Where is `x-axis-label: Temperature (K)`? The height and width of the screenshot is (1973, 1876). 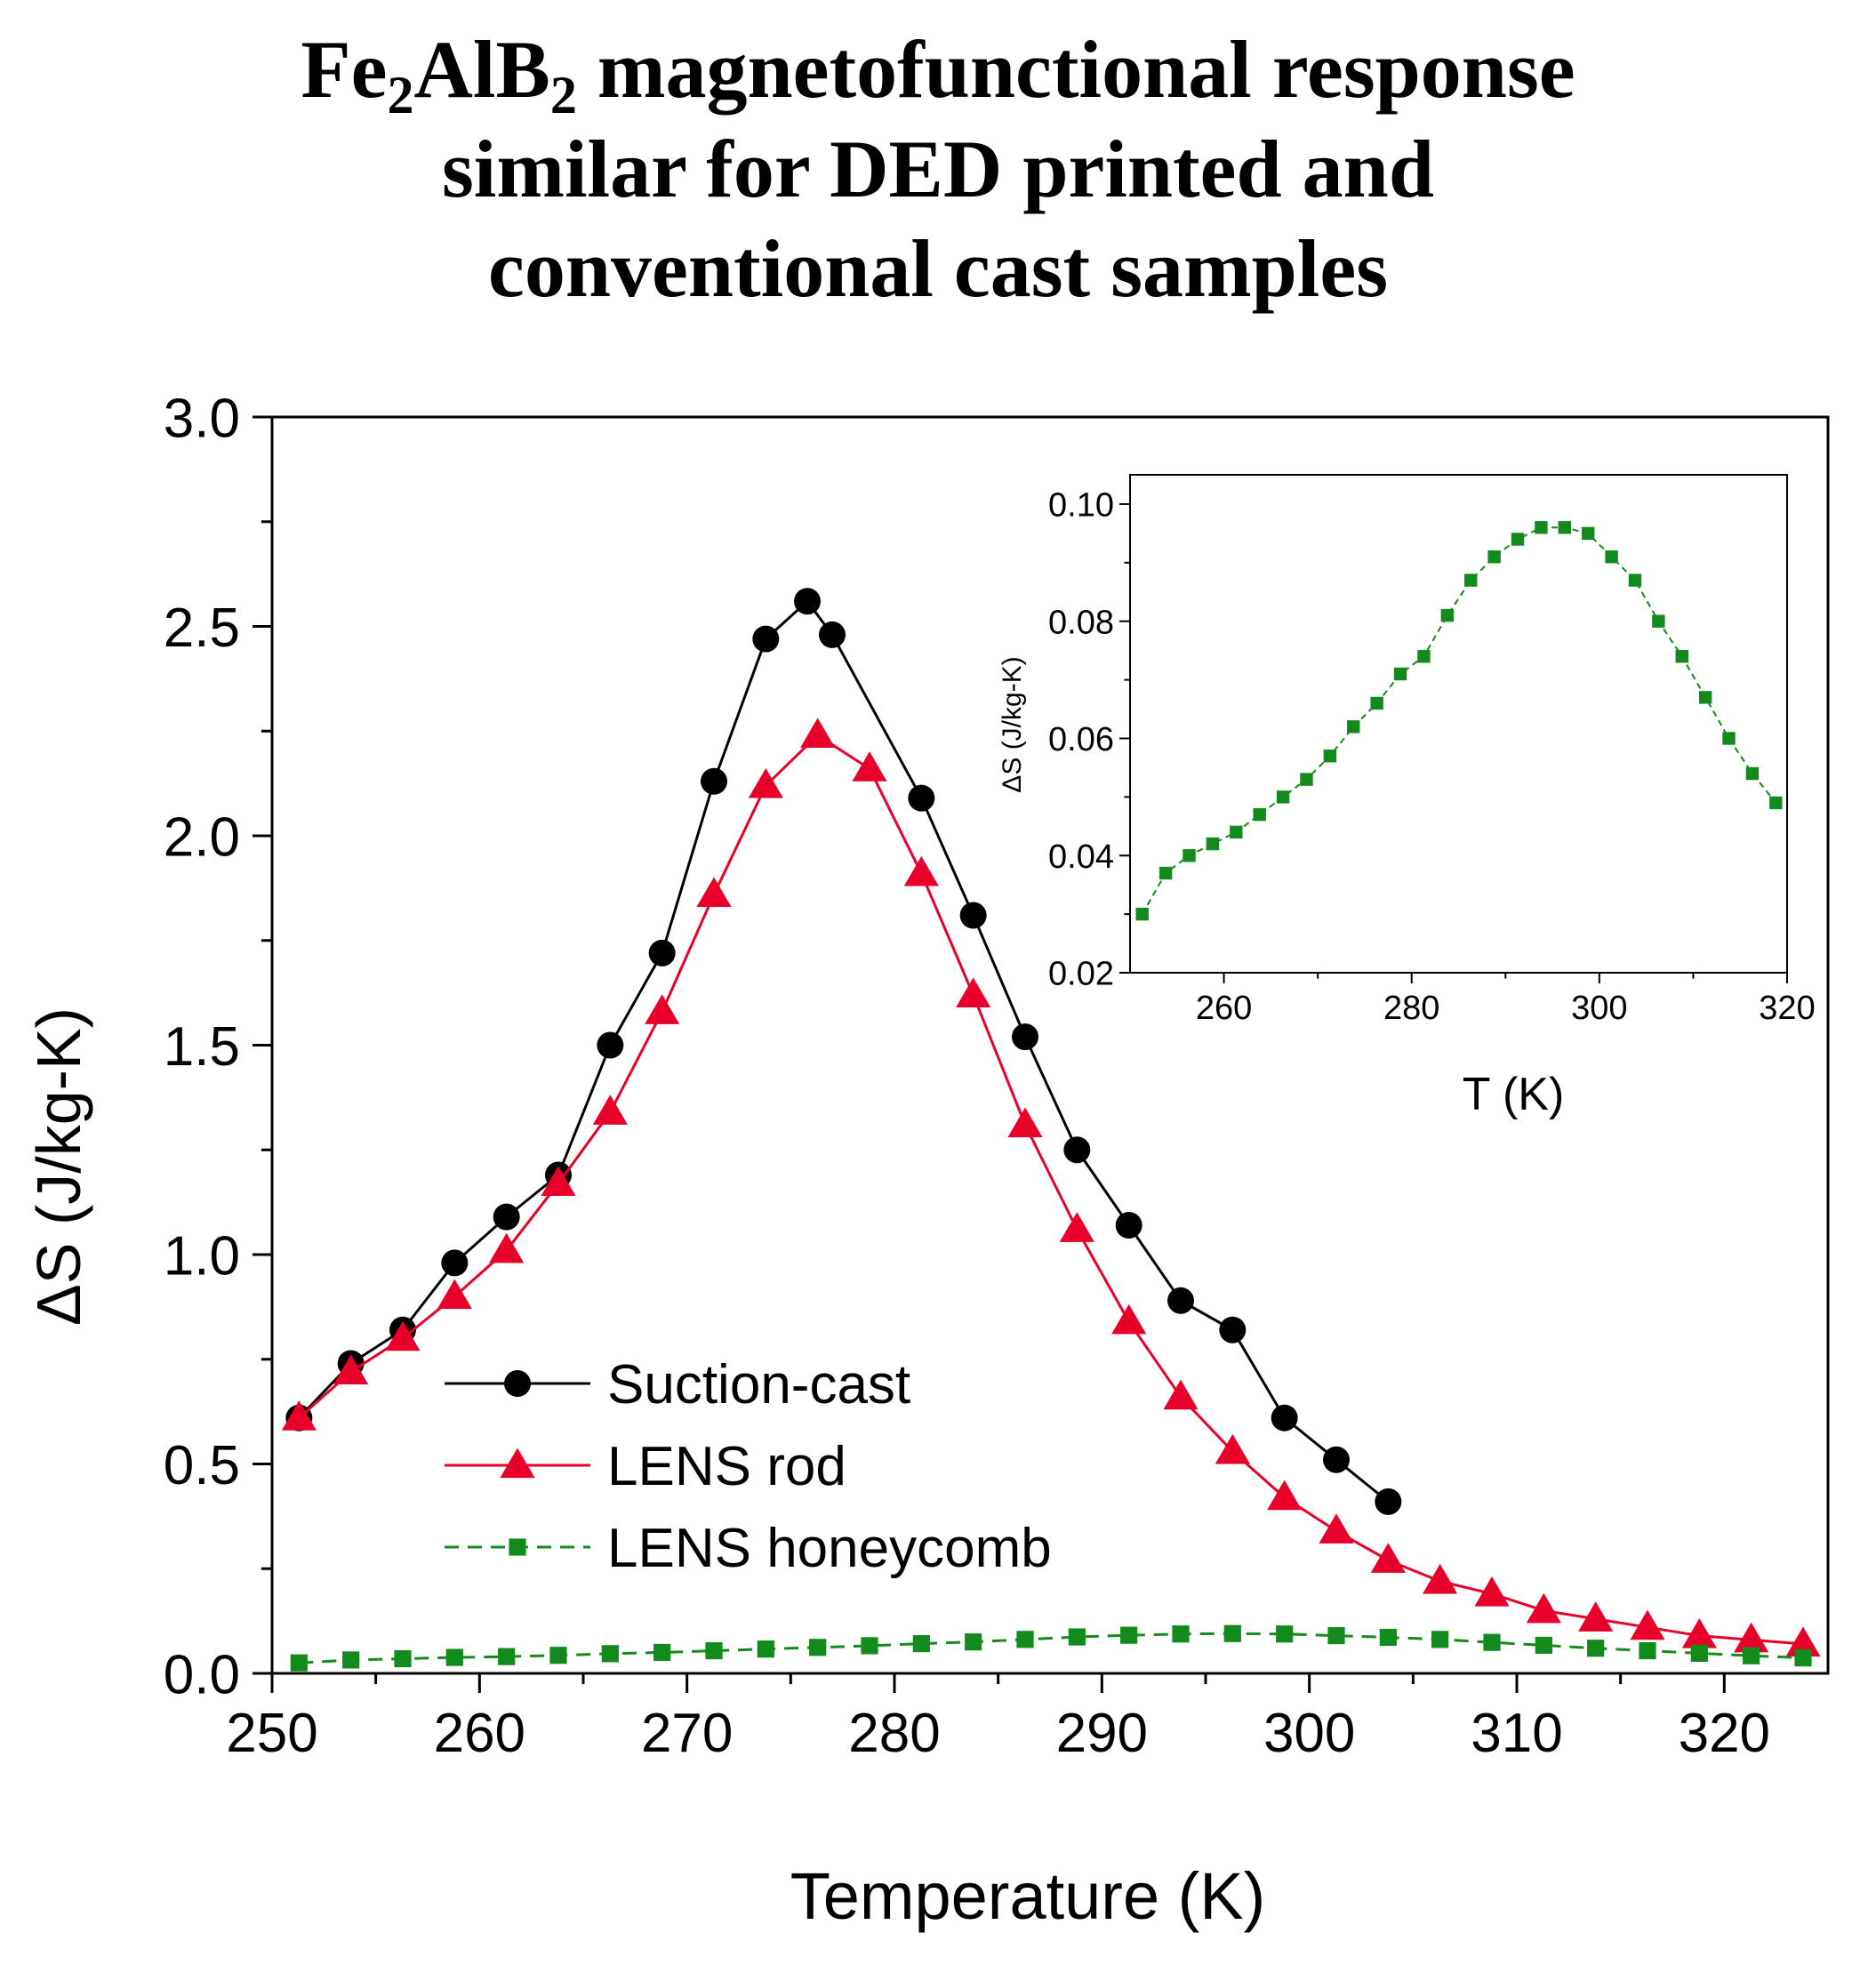 x-axis-label: Temperature (K) is located at coordinates (1028, 1896).